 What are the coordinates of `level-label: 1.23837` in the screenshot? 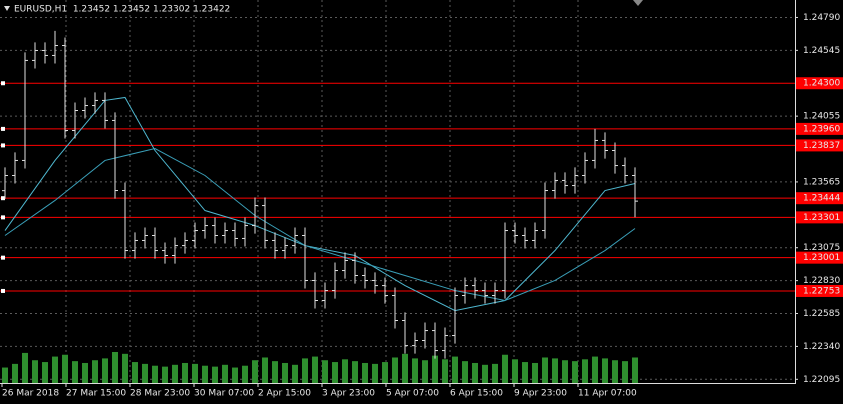 It's located at (821, 146).